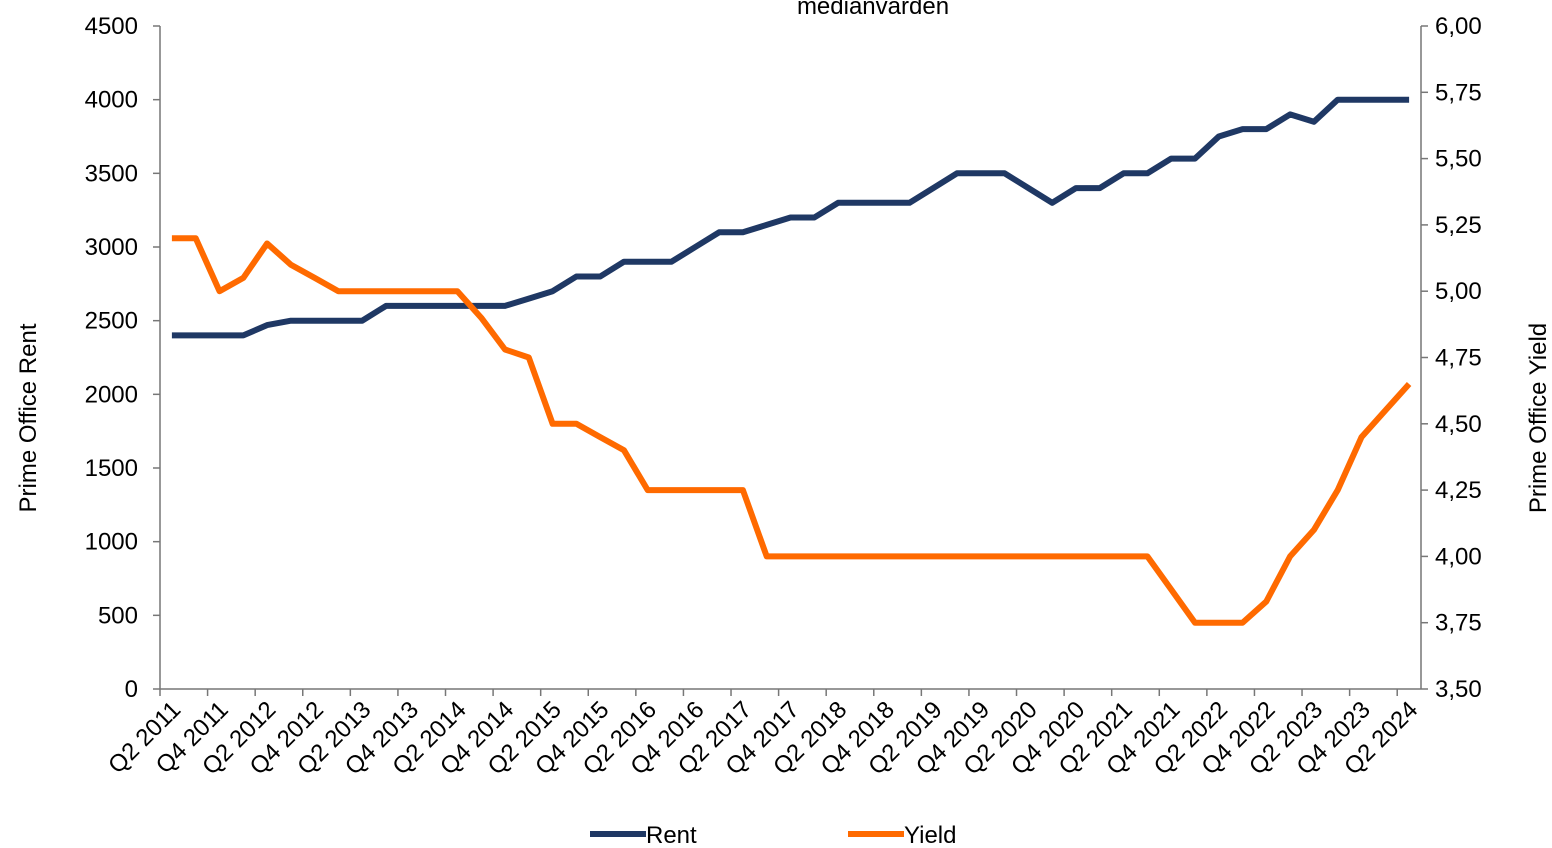 The width and height of the screenshot is (1552, 848). Describe the element at coordinates (111, 26) in the screenshot. I see `y-tick-label: 4500` at that location.